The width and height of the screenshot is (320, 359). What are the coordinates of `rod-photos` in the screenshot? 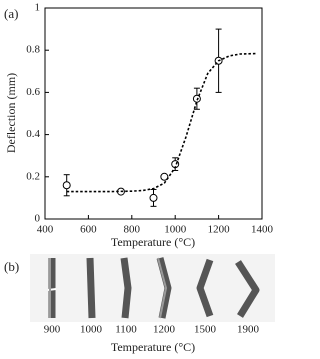 It's located at (152, 288).